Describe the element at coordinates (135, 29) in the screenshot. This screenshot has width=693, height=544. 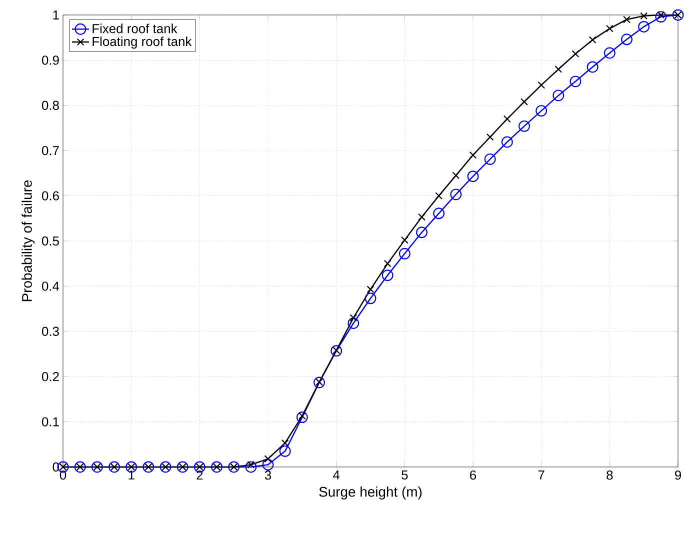
I see `legend-label: Fixed roof tank` at that location.